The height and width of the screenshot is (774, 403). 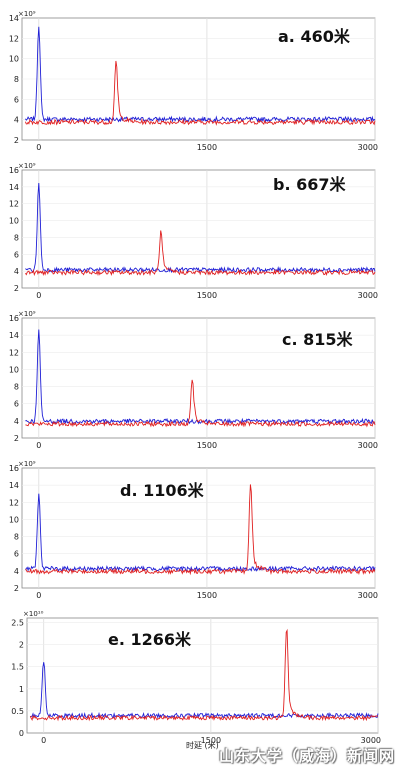 I want to click on plot-area, so click(x=198, y=378).